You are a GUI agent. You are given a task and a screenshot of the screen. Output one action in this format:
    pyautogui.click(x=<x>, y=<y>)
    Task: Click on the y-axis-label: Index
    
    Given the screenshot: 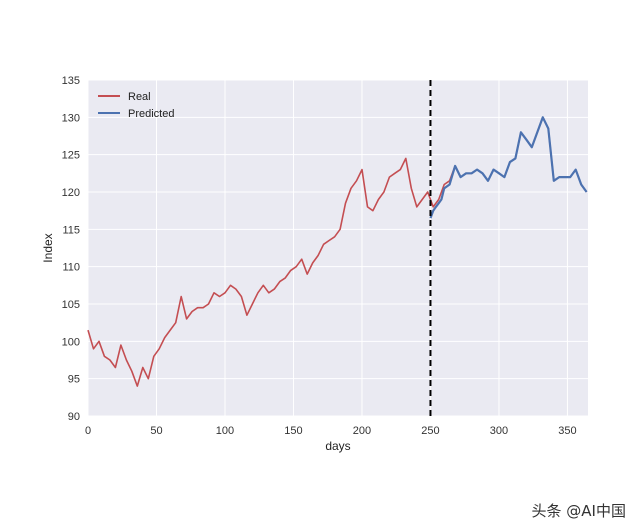 What is the action you would take?
    pyautogui.click(x=48, y=247)
    